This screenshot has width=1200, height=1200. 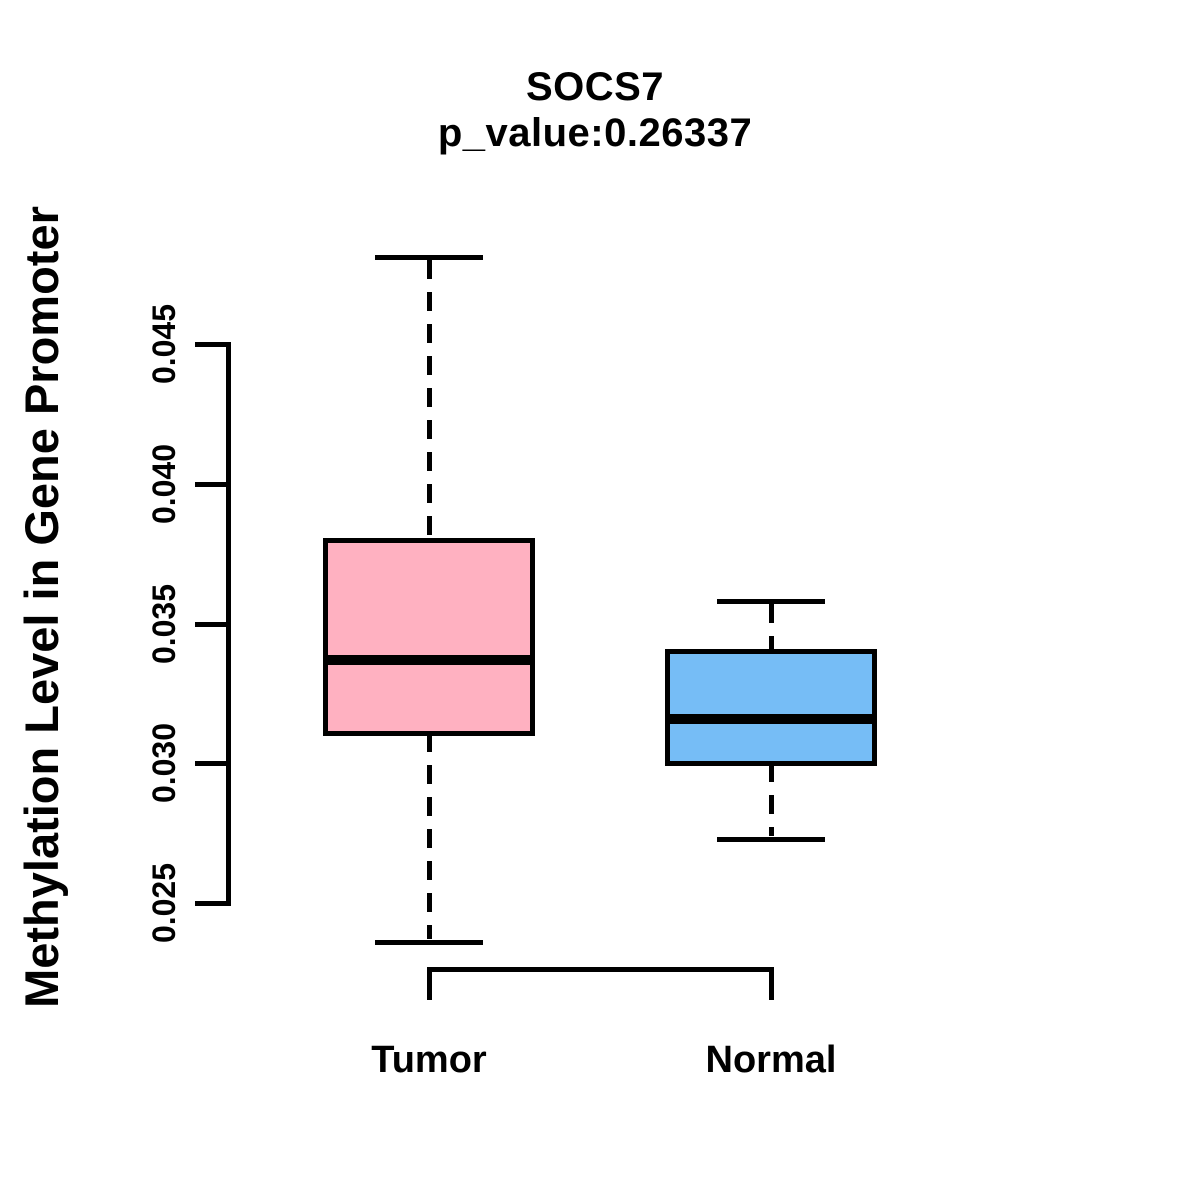 What do you see at coordinates (41, 607) in the screenshot?
I see `y-axis-title: Methylation Level in Gene Promoter` at bounding box center [41, 607].